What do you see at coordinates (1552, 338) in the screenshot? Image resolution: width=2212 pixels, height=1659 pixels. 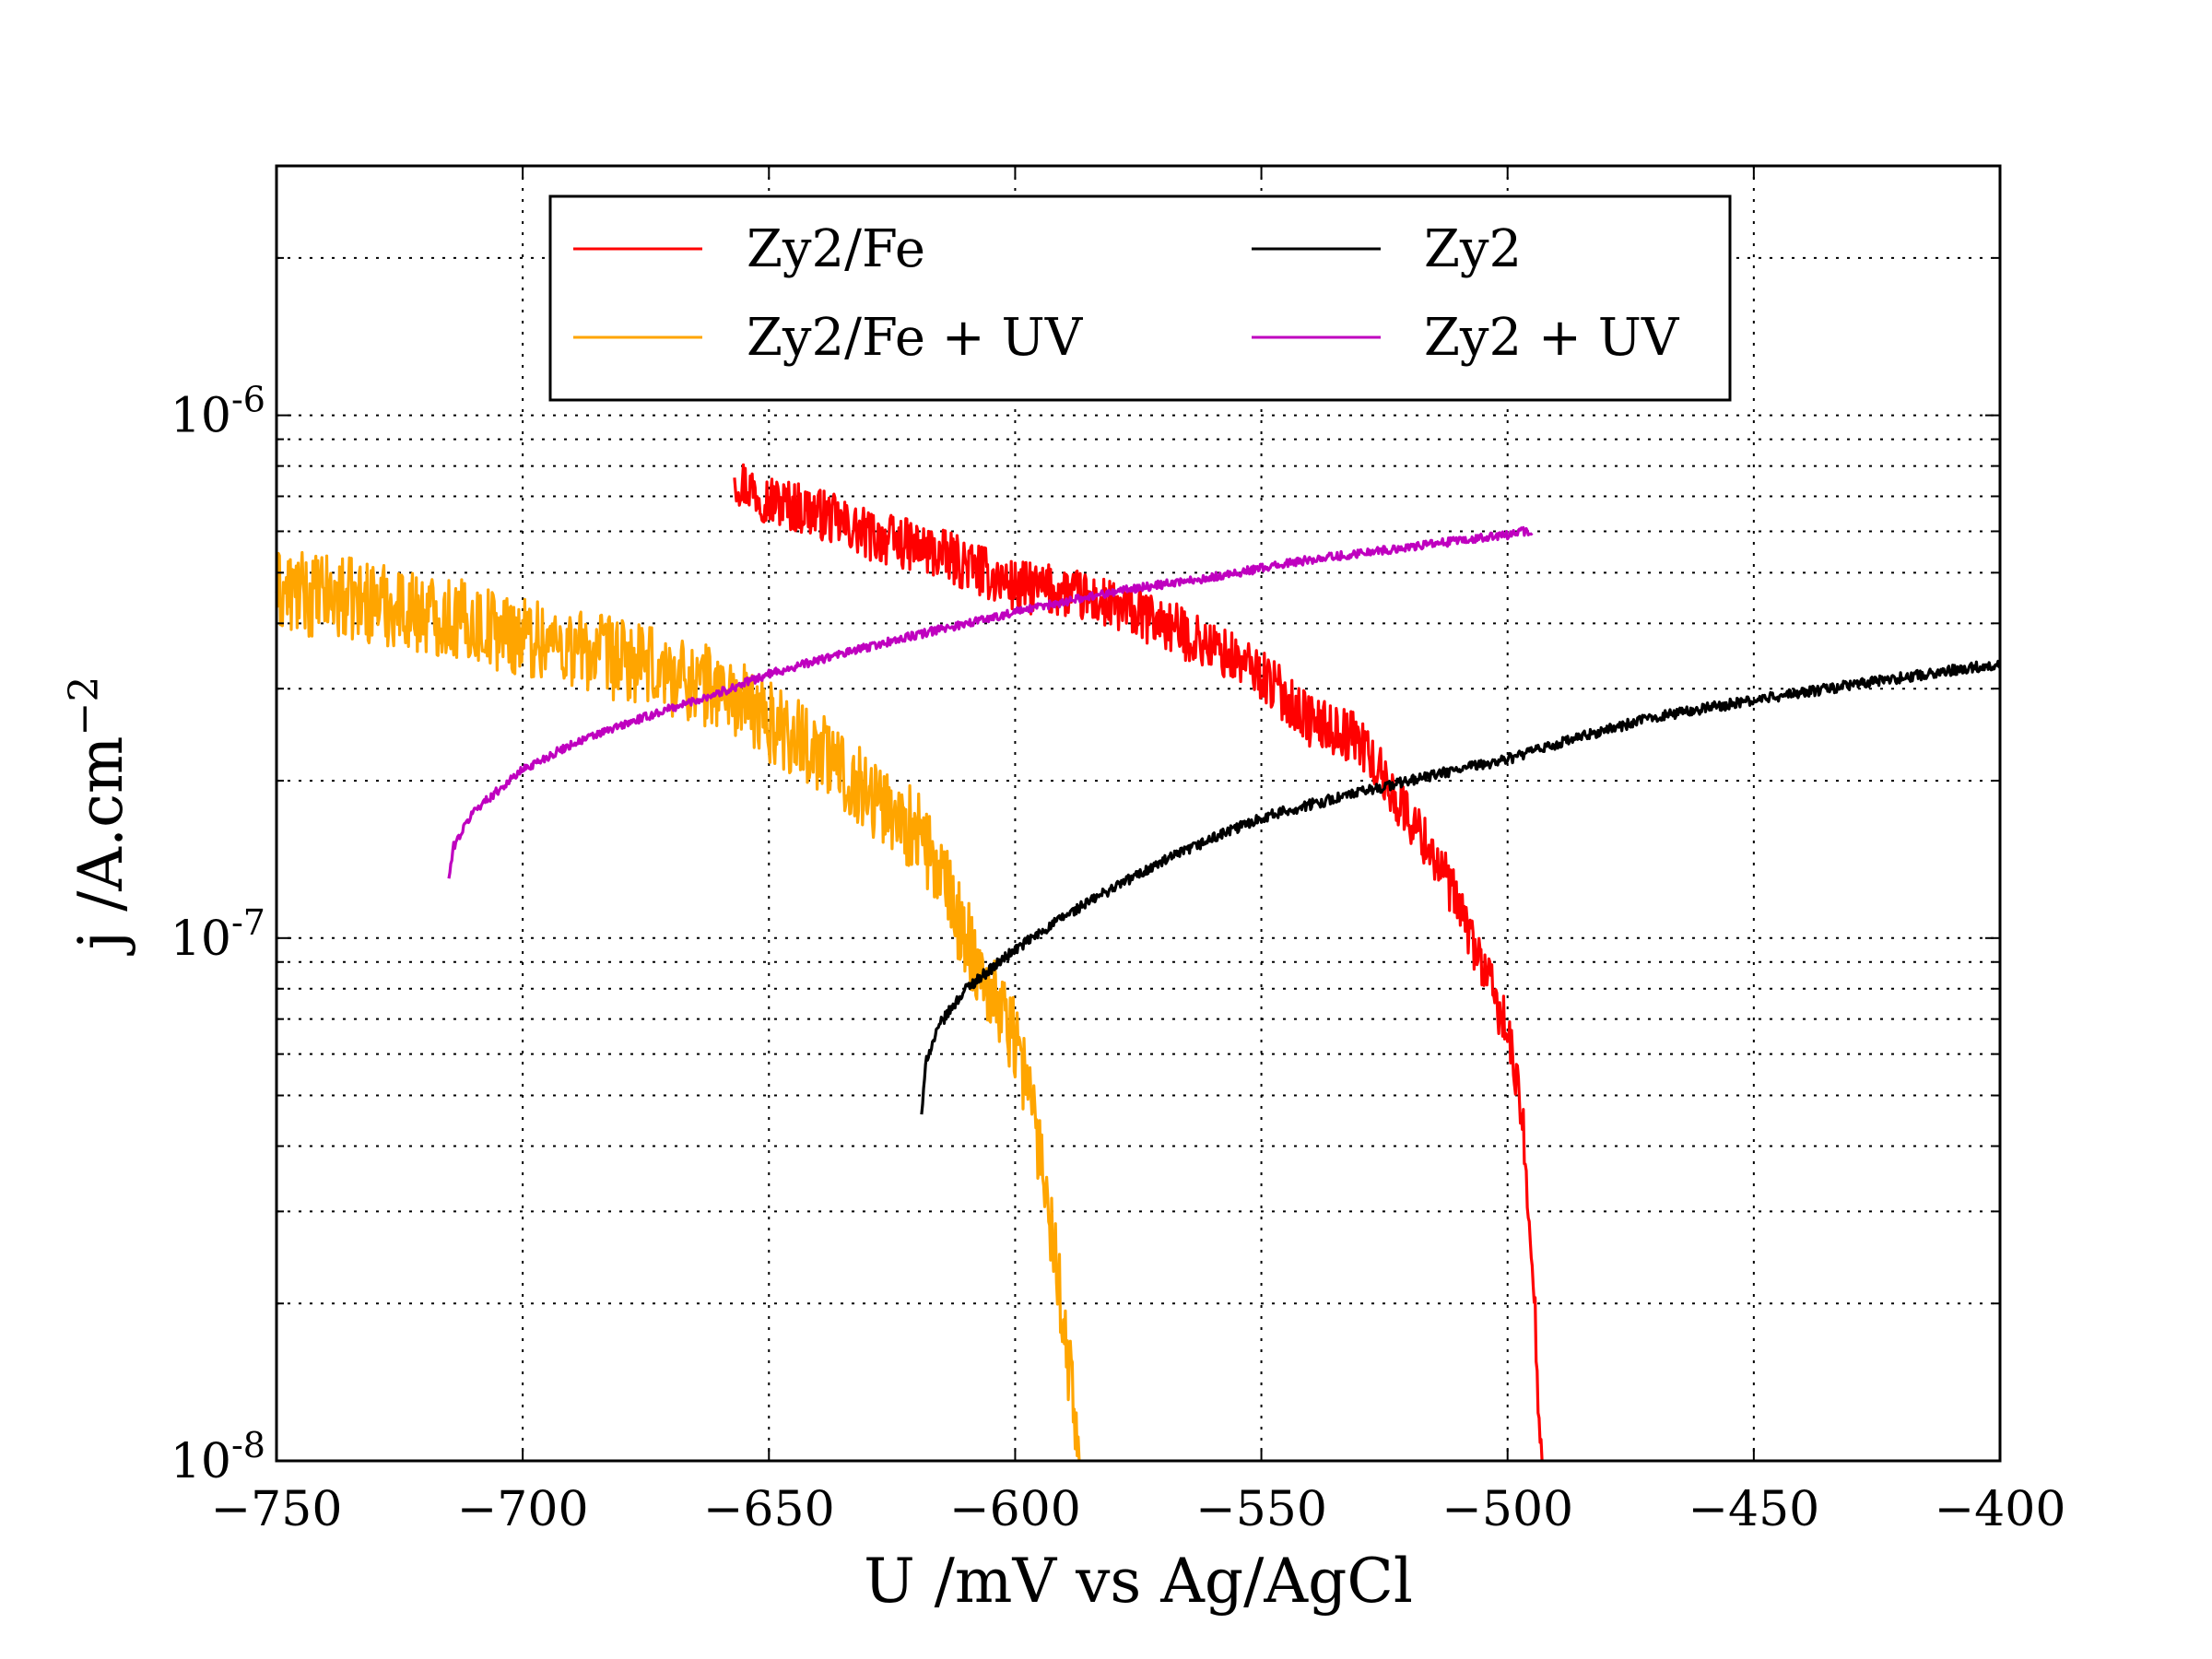 I see `legend-label-zy2-uv: Zy2 + UV` at bounding box center [1552, 338].